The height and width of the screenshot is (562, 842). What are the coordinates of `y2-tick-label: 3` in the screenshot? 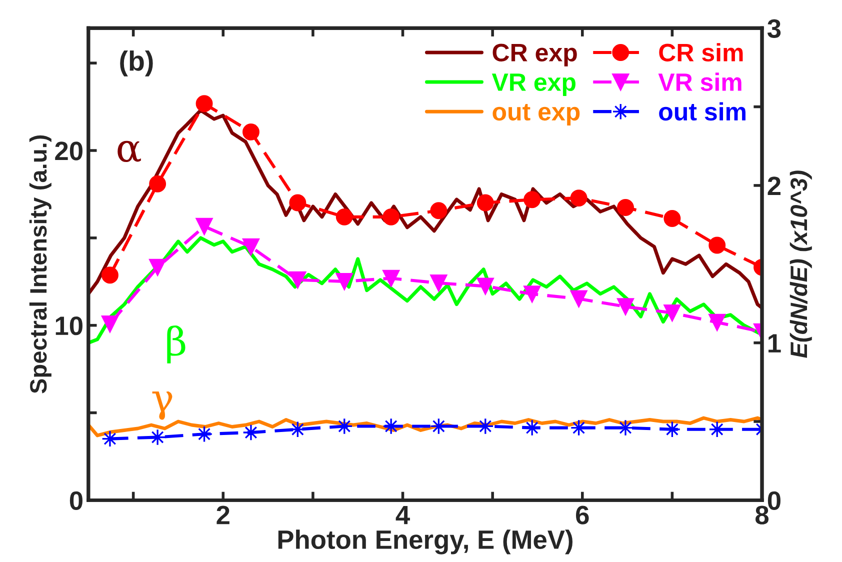 It's located at (774, 28).